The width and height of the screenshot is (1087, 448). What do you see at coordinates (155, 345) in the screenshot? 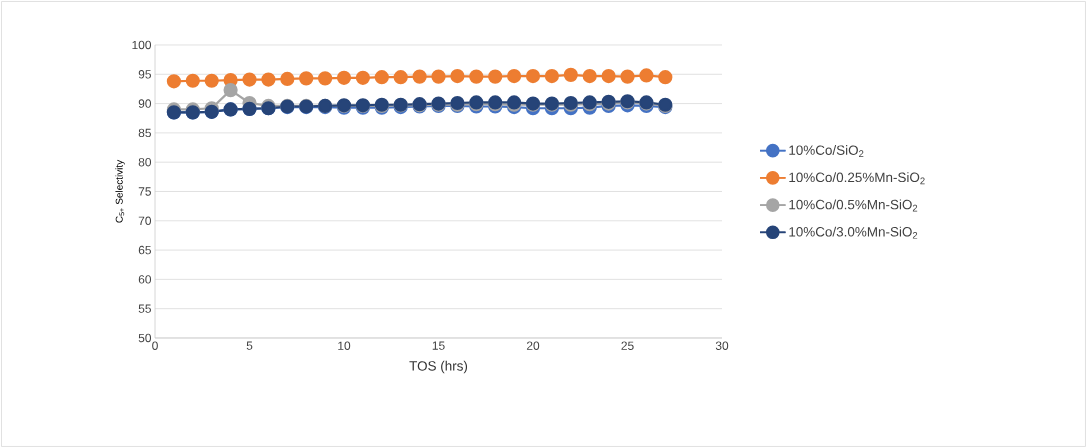
I see `x-tick-label: 0` at bounding box center [155, 345].